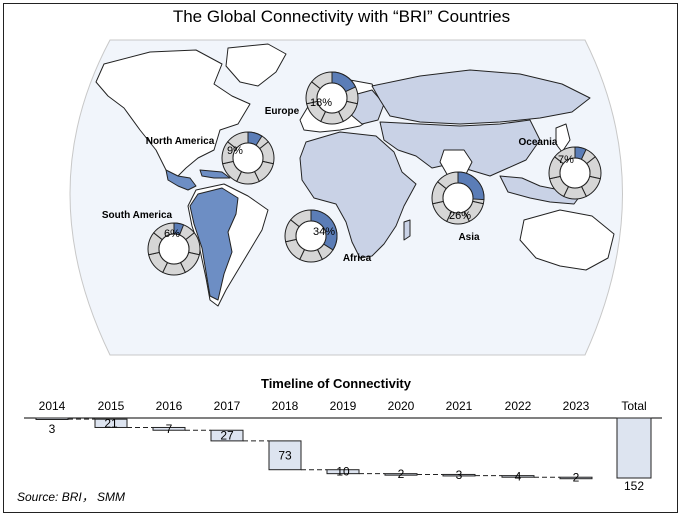  I want to click on donut-percent-label: 9%, so click(235, 151).